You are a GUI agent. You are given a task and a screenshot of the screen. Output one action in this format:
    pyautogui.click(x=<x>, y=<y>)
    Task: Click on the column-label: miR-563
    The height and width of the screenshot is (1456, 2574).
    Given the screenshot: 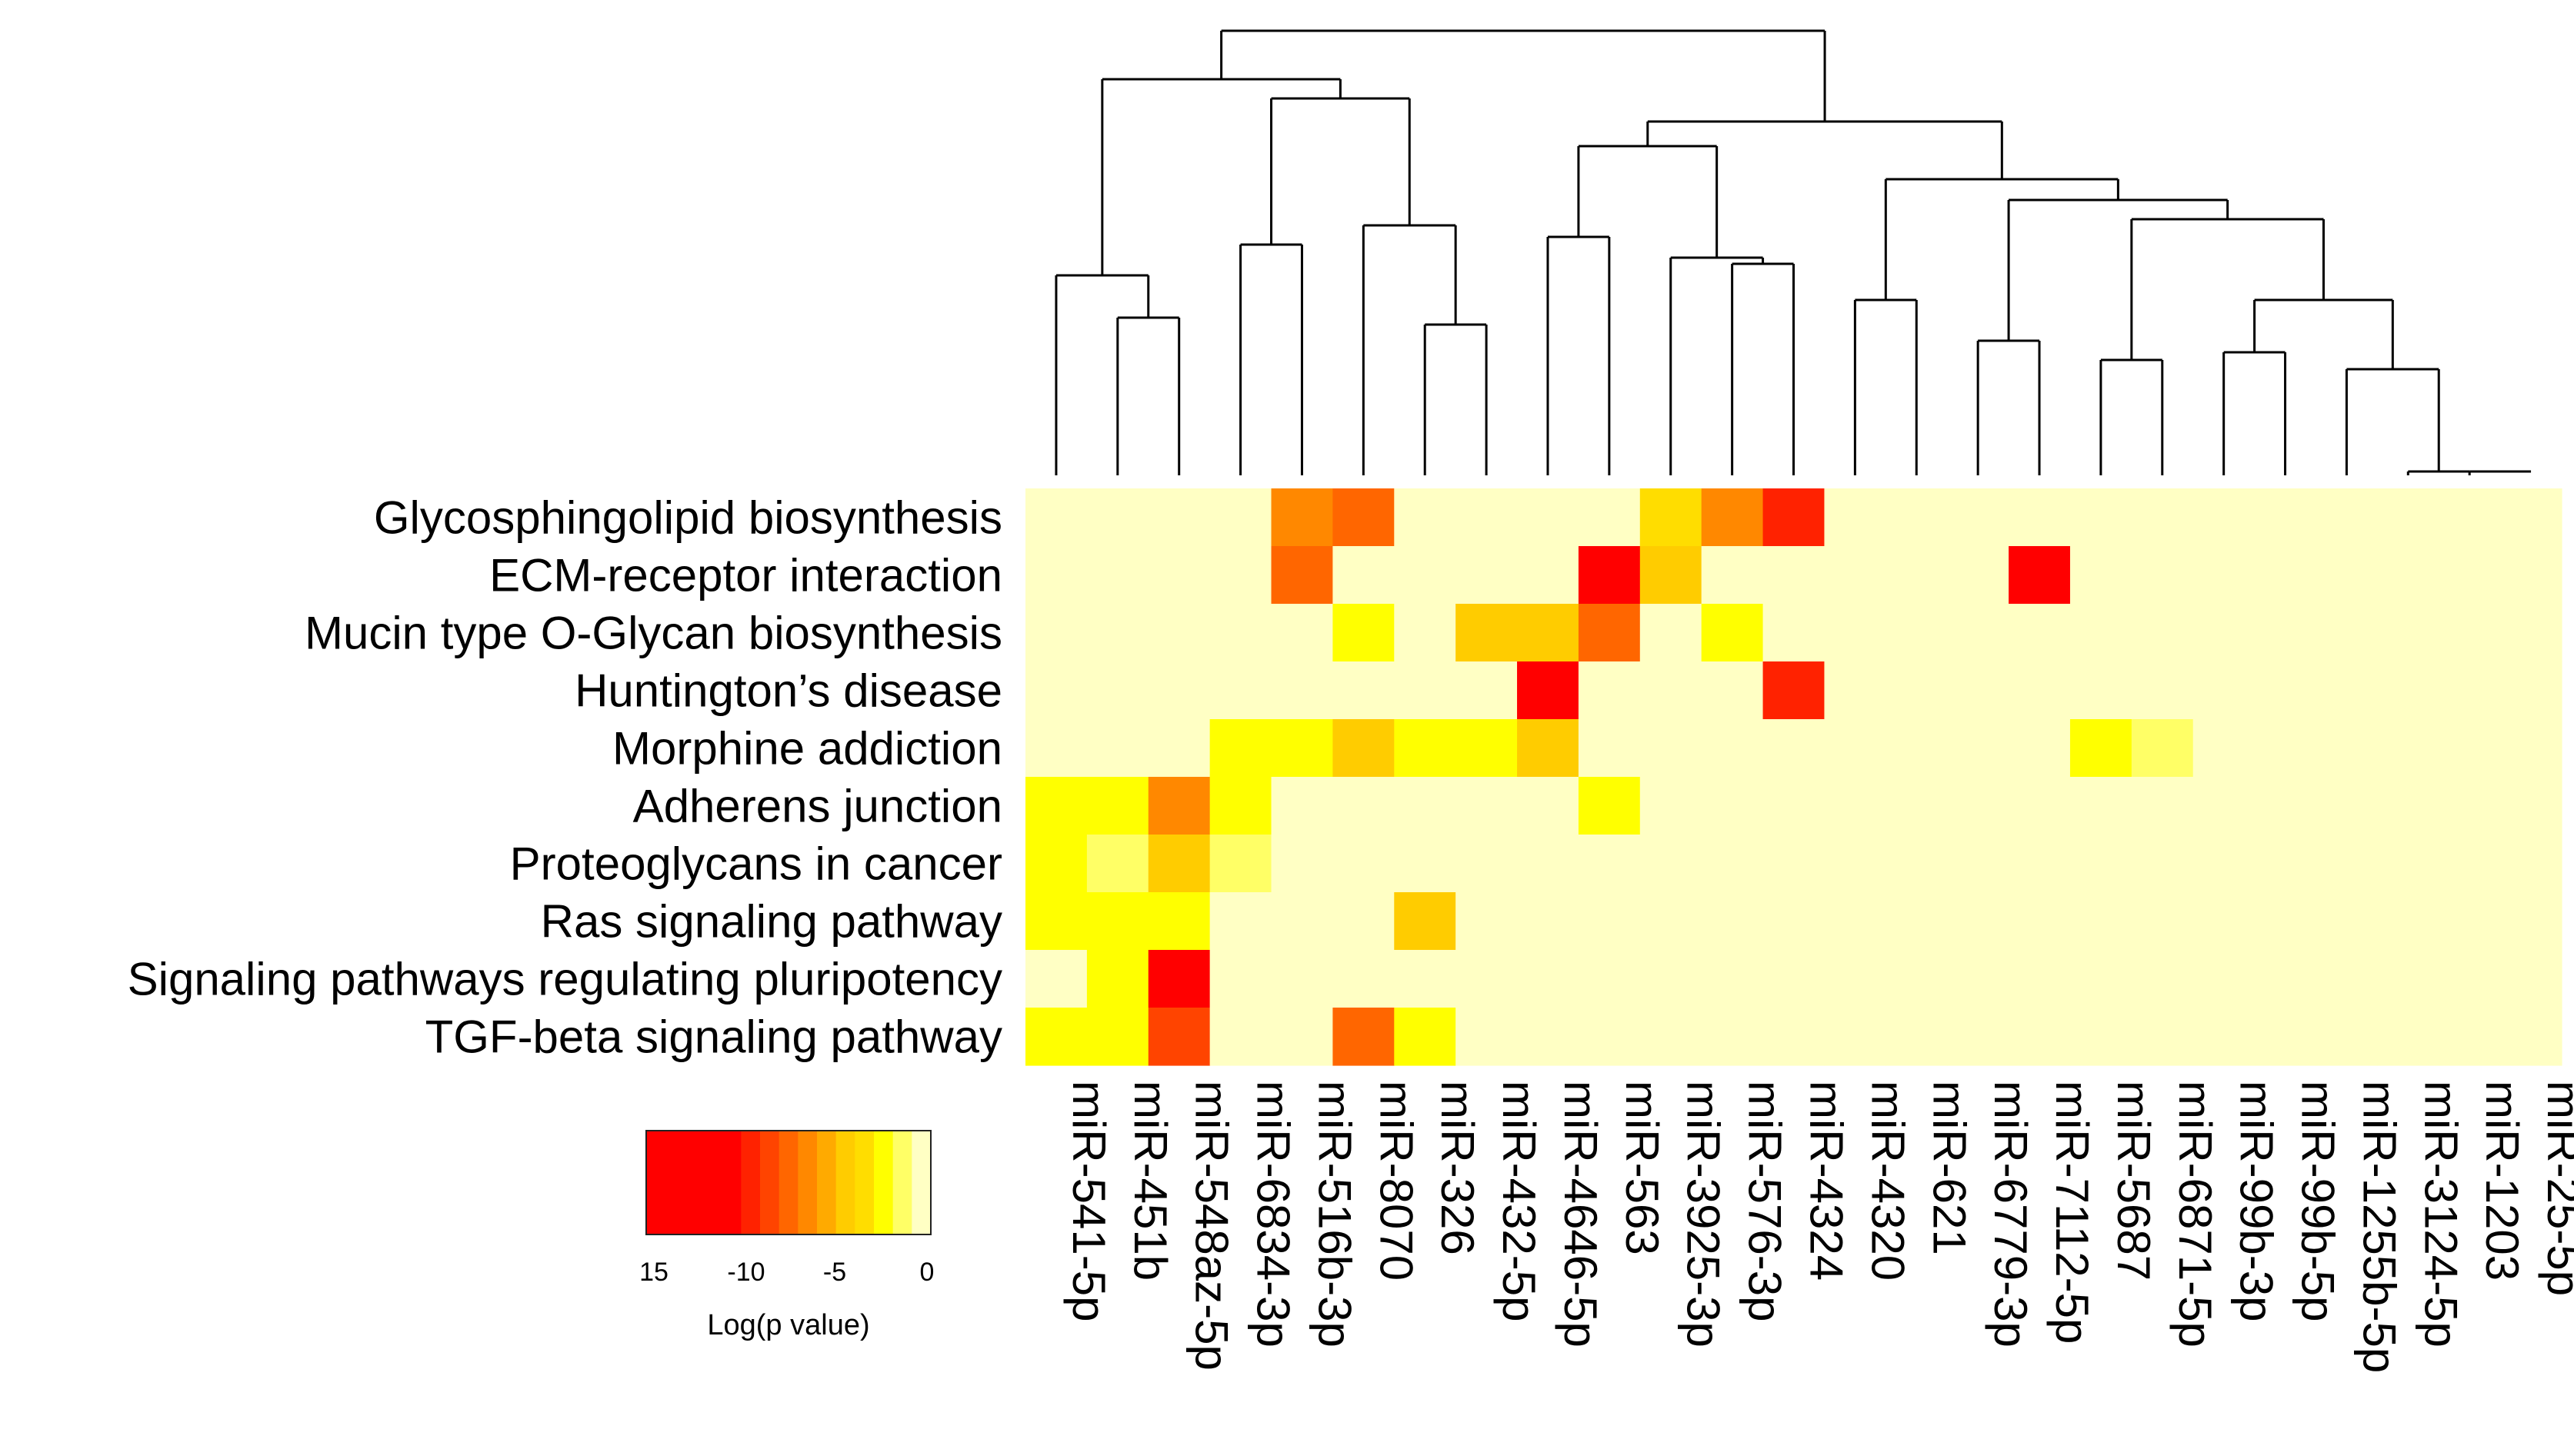 What is the action you would take?
    pyautogui.click(x=1642, y=1168)
    